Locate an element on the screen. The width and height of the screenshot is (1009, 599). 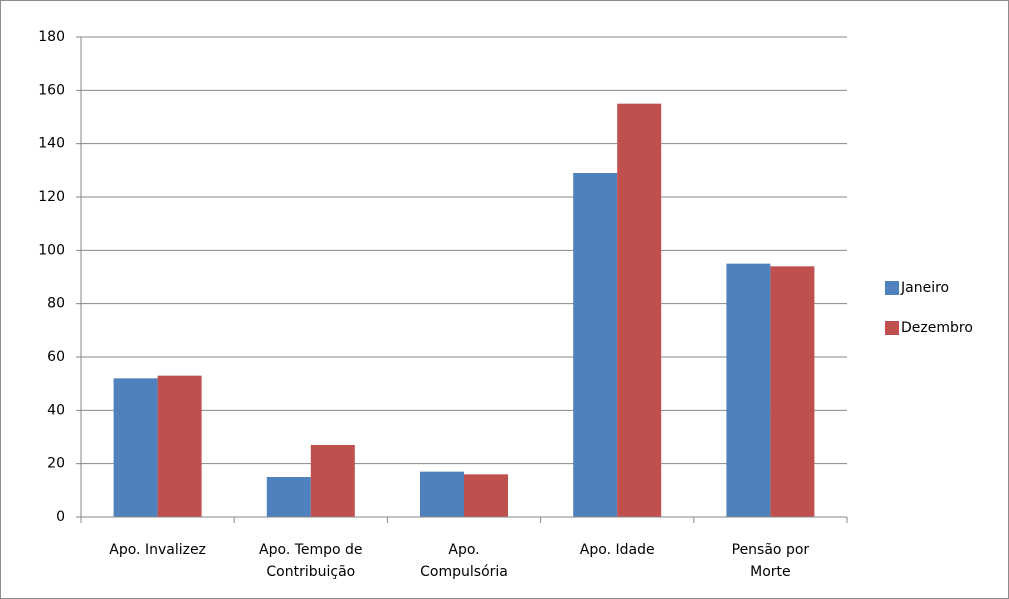
legend-label: Janeiro is located at coordinates (924, 288).